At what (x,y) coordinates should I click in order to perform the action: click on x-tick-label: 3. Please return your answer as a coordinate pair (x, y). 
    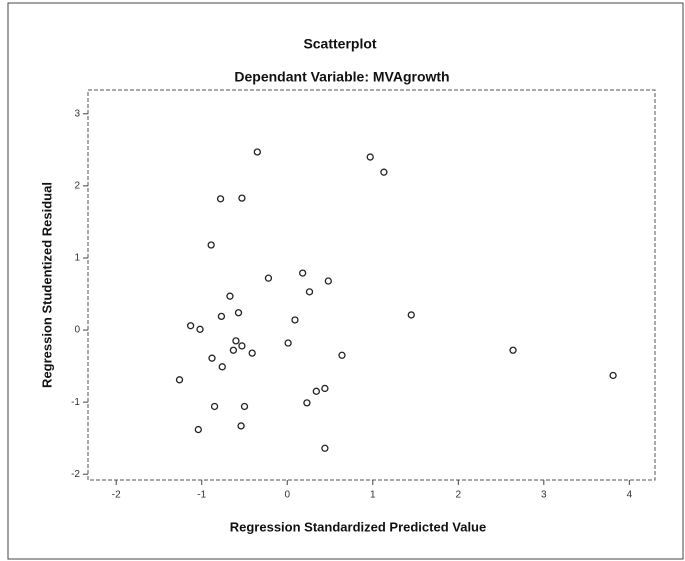
    Looking at the image, I should click on (544, 495).